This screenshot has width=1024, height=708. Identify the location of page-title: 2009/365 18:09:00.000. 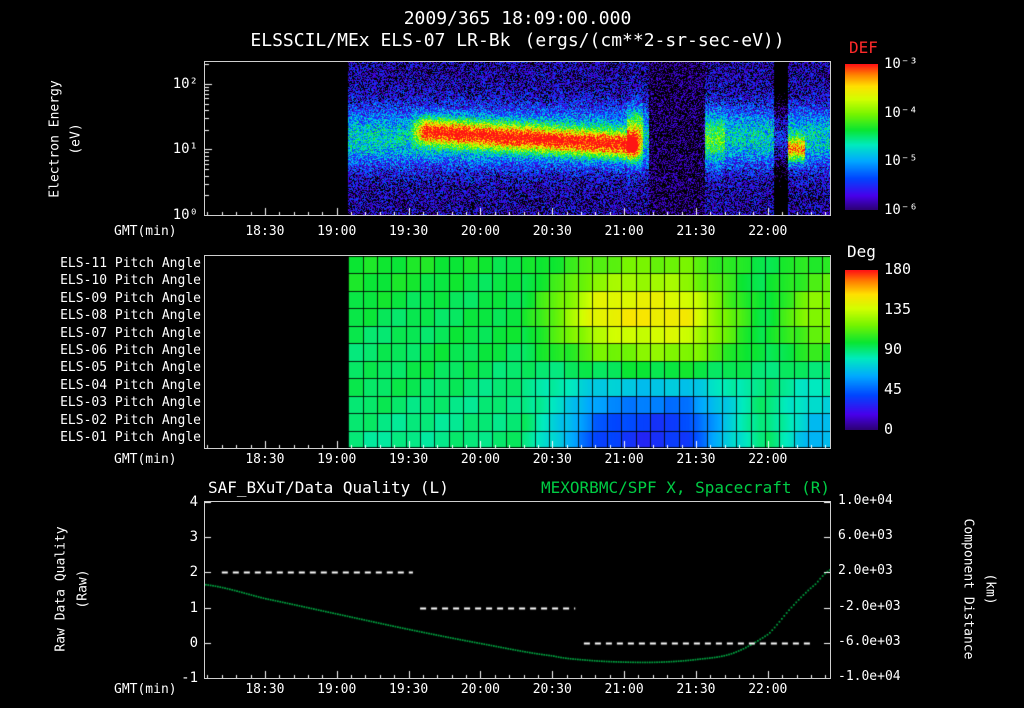
(517, 18).